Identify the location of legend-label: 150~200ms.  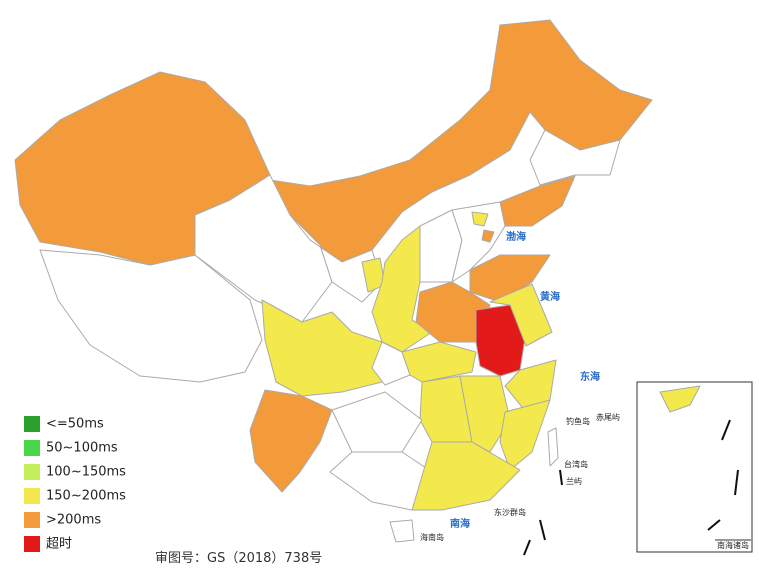
(86, 496).